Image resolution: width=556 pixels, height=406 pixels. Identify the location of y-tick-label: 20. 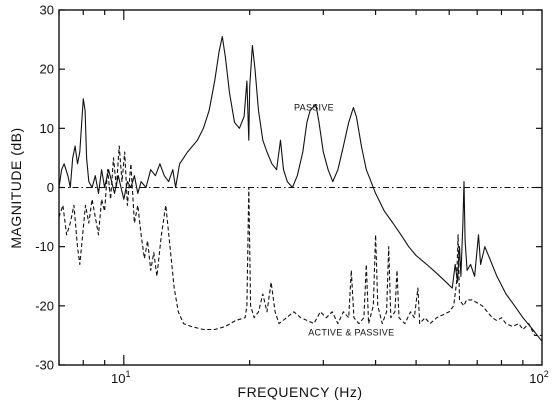
(47, 69).